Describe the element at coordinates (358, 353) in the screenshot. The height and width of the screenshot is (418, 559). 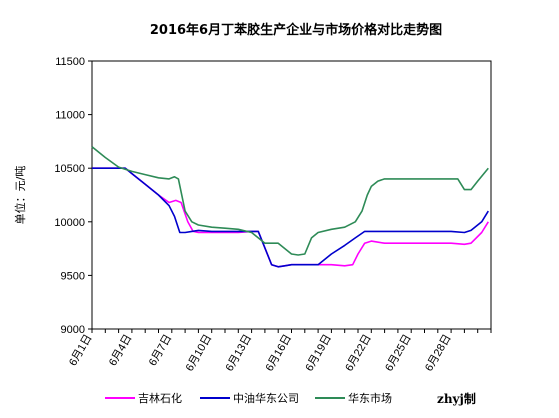
I see `x-tick-label: 6月22日` at that location.